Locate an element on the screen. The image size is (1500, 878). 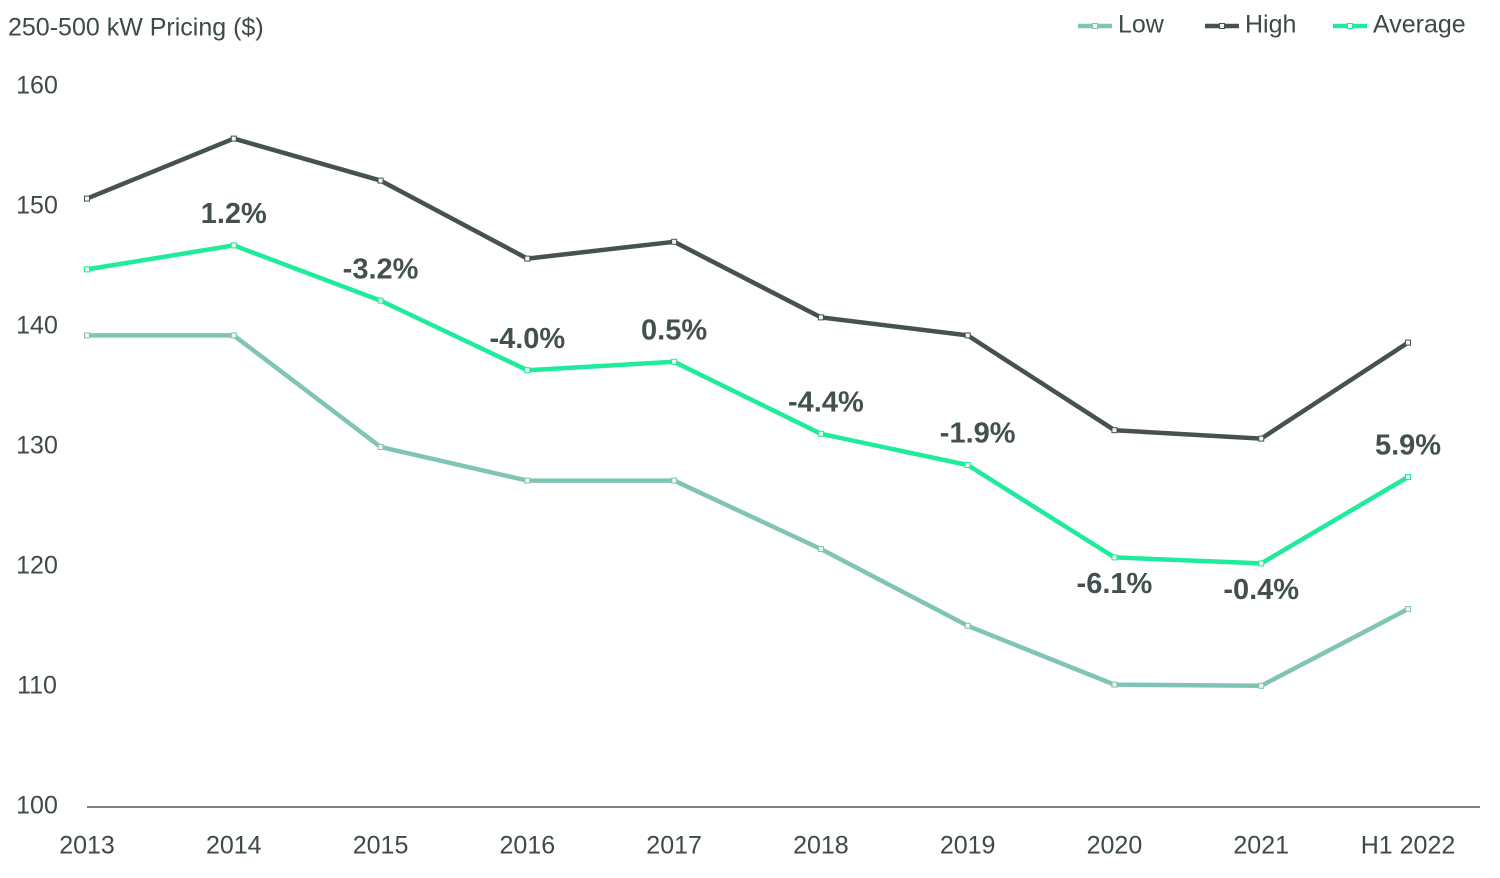
x-tick-label: 2014 is located at coordinates (234, 846).